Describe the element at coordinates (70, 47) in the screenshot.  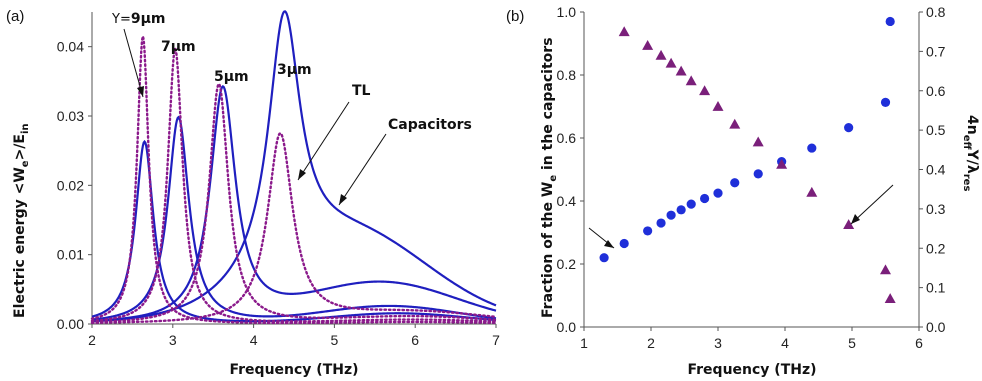
I see `panel-a-y-tick-label: 0.04` at that location.